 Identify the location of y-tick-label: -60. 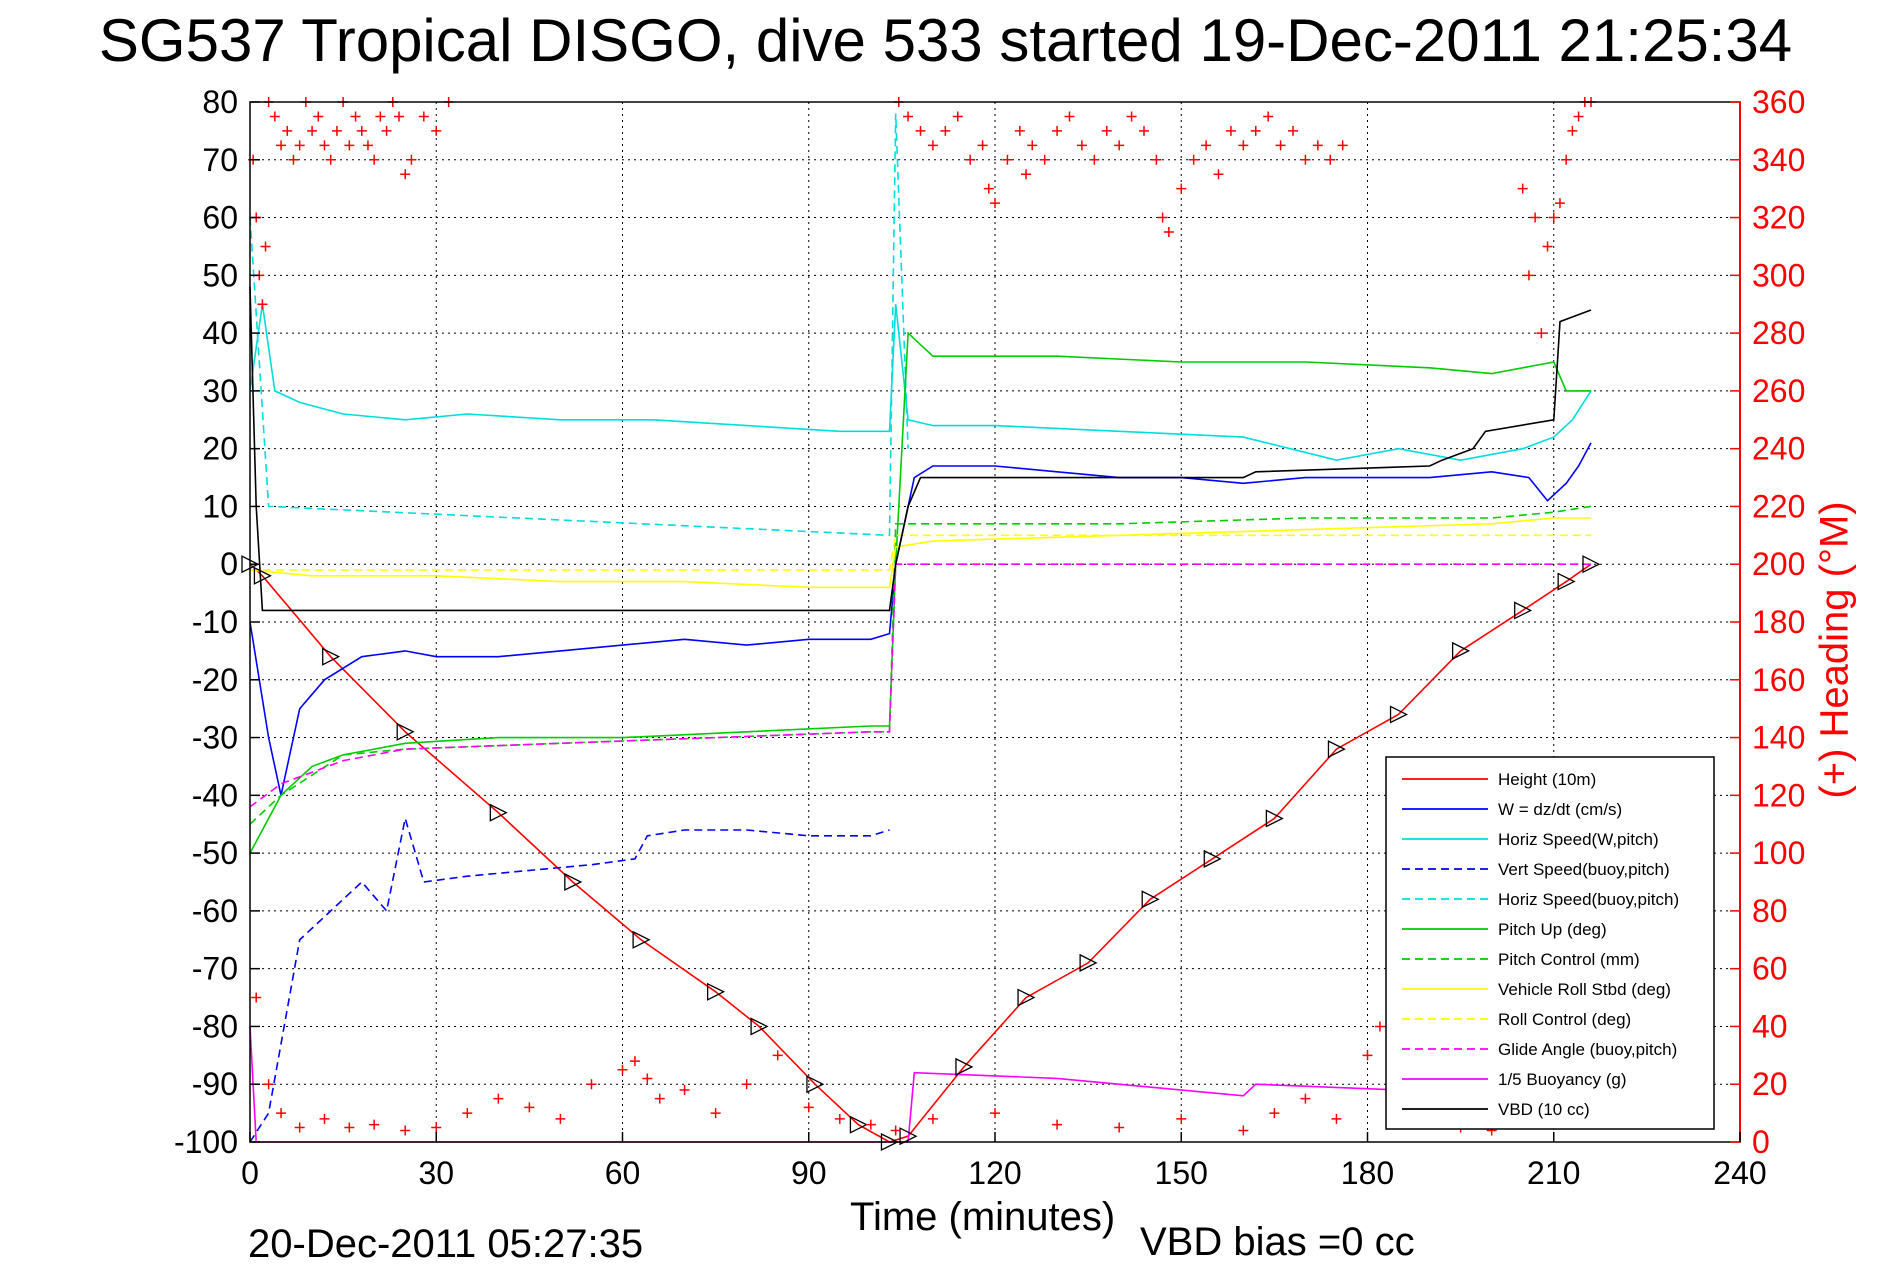
(215, 911).